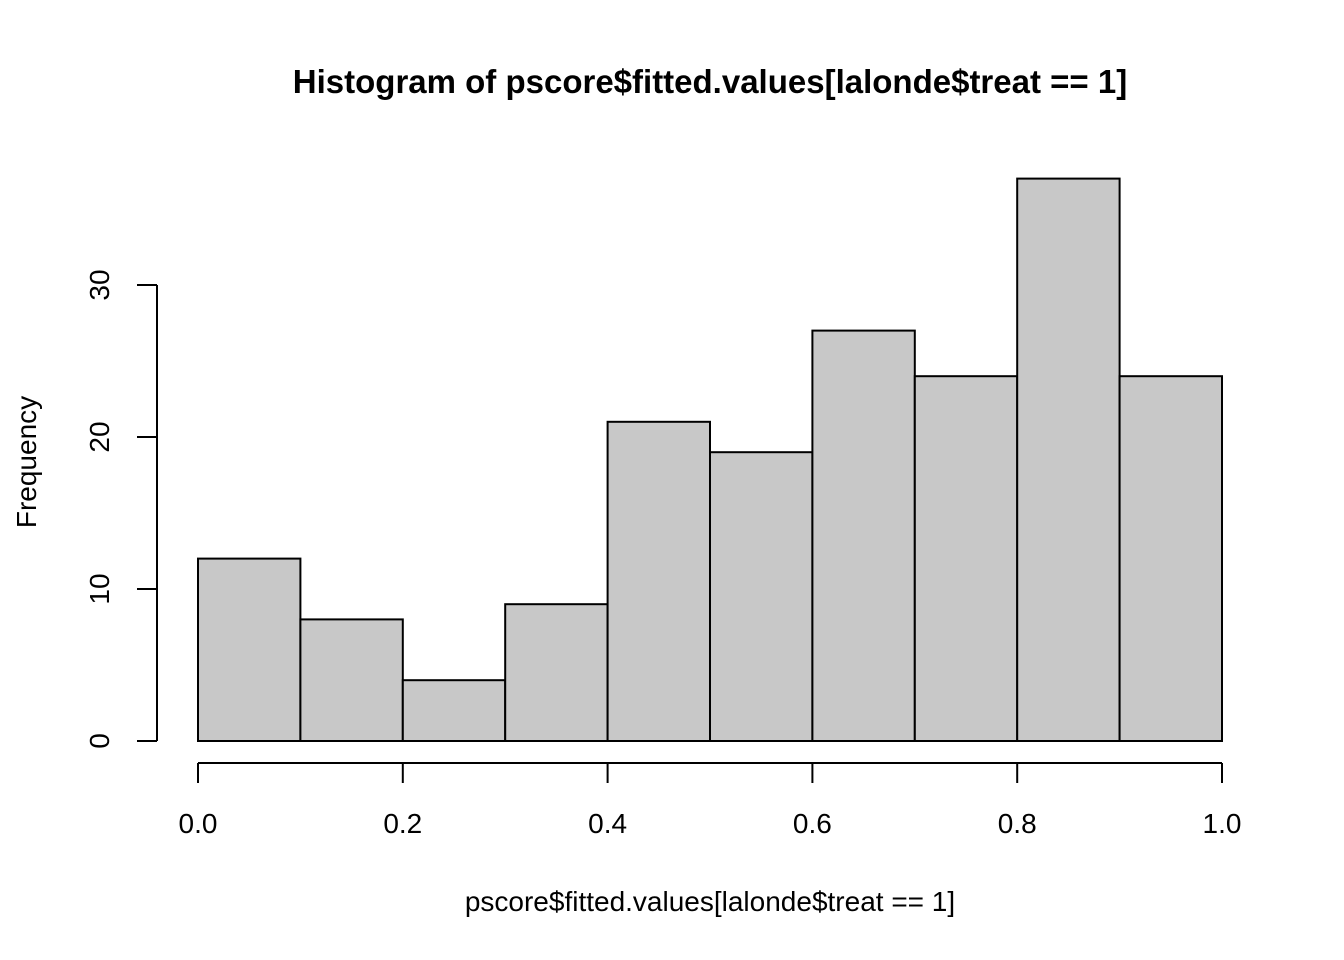  I want to click on x-axis: 0.0 0.2 0.4 0.6 0.8 1.0, so click(710, 800).